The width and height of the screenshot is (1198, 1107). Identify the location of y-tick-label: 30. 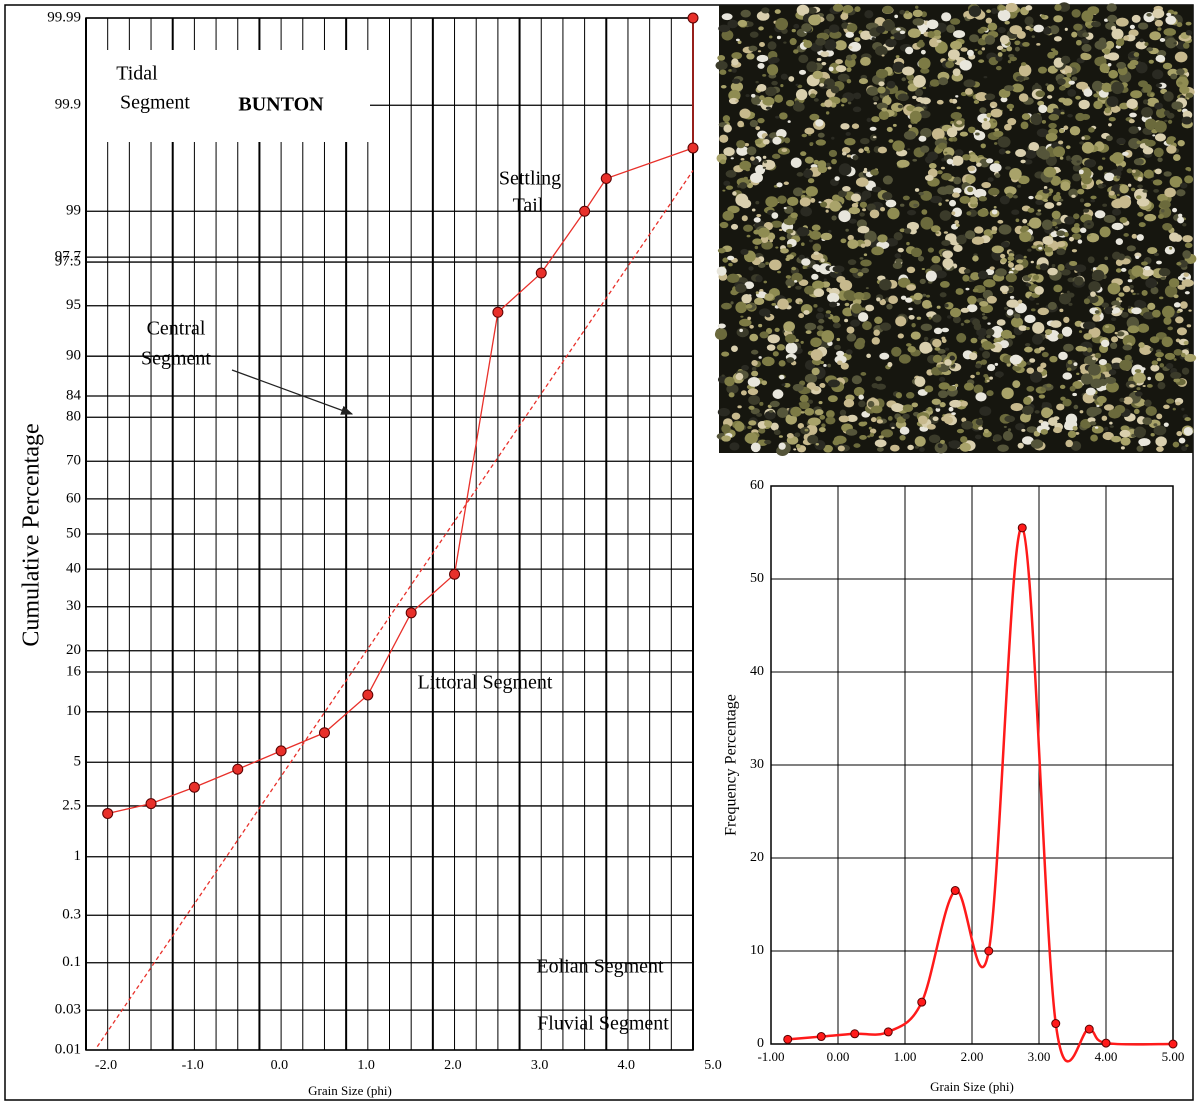
(757, 764).